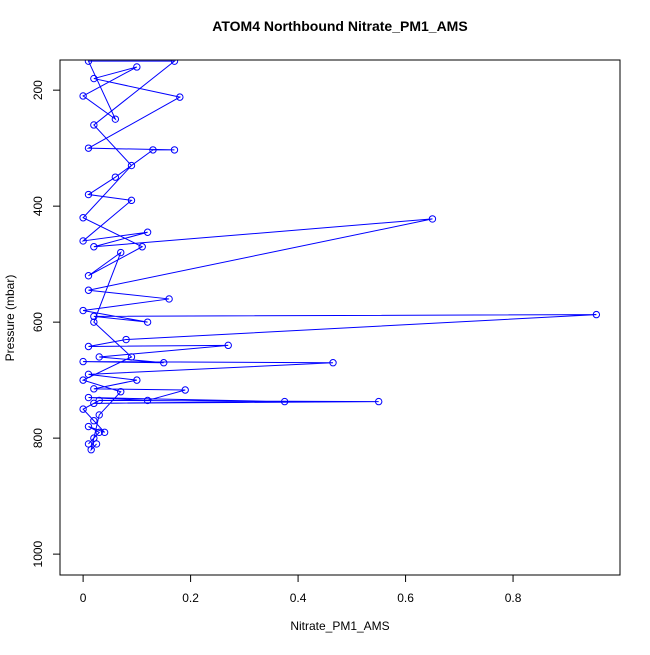 This screenshot has height=655, width=650. I want to click on y-axis-label: Pressure (mbar), so click(10, 318).